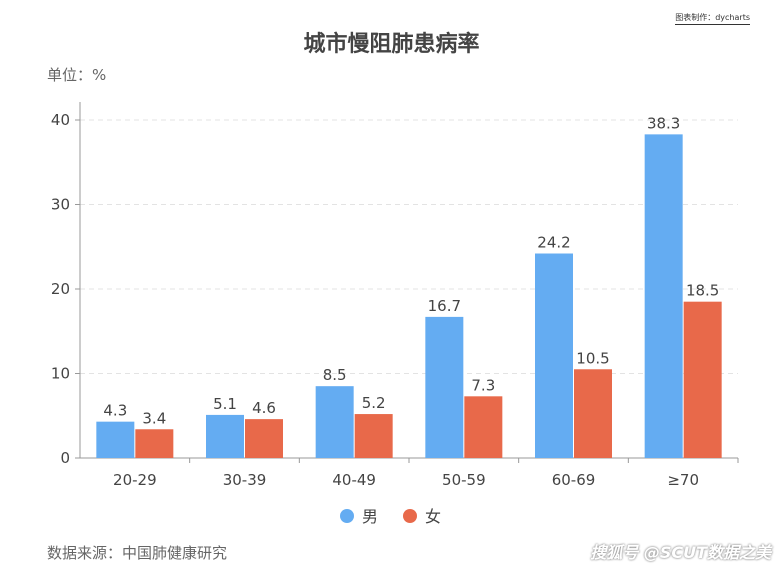 This screenshot has height=567, width=783. I want to click on y-tick-label: 40, so click(60, 120).